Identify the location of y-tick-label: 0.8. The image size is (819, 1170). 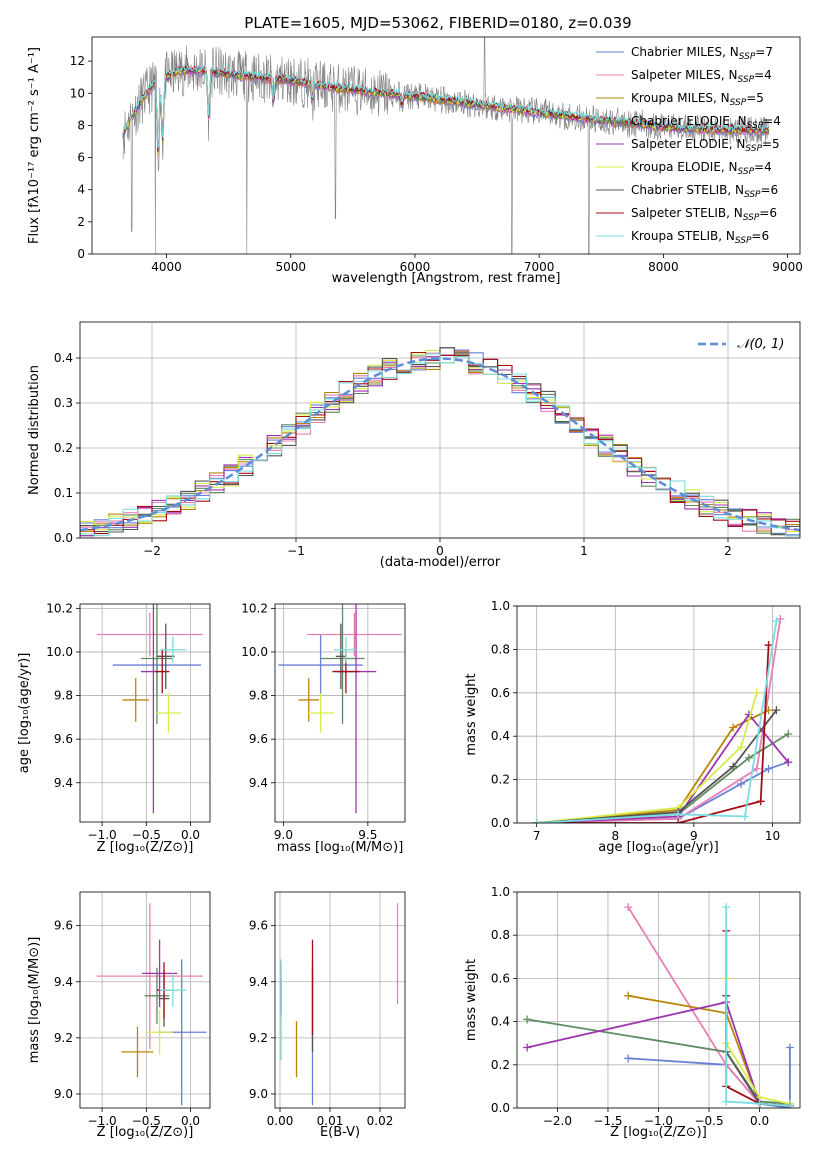
(500, 649).